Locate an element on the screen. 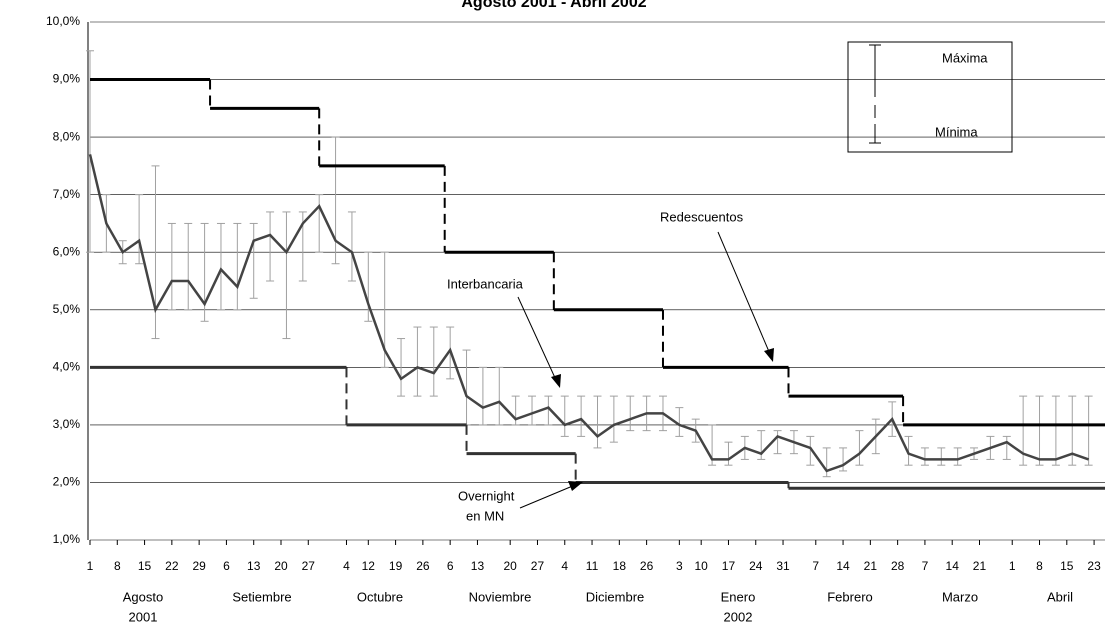  x-tick-label: 3 is located at coordinates (679, 566).